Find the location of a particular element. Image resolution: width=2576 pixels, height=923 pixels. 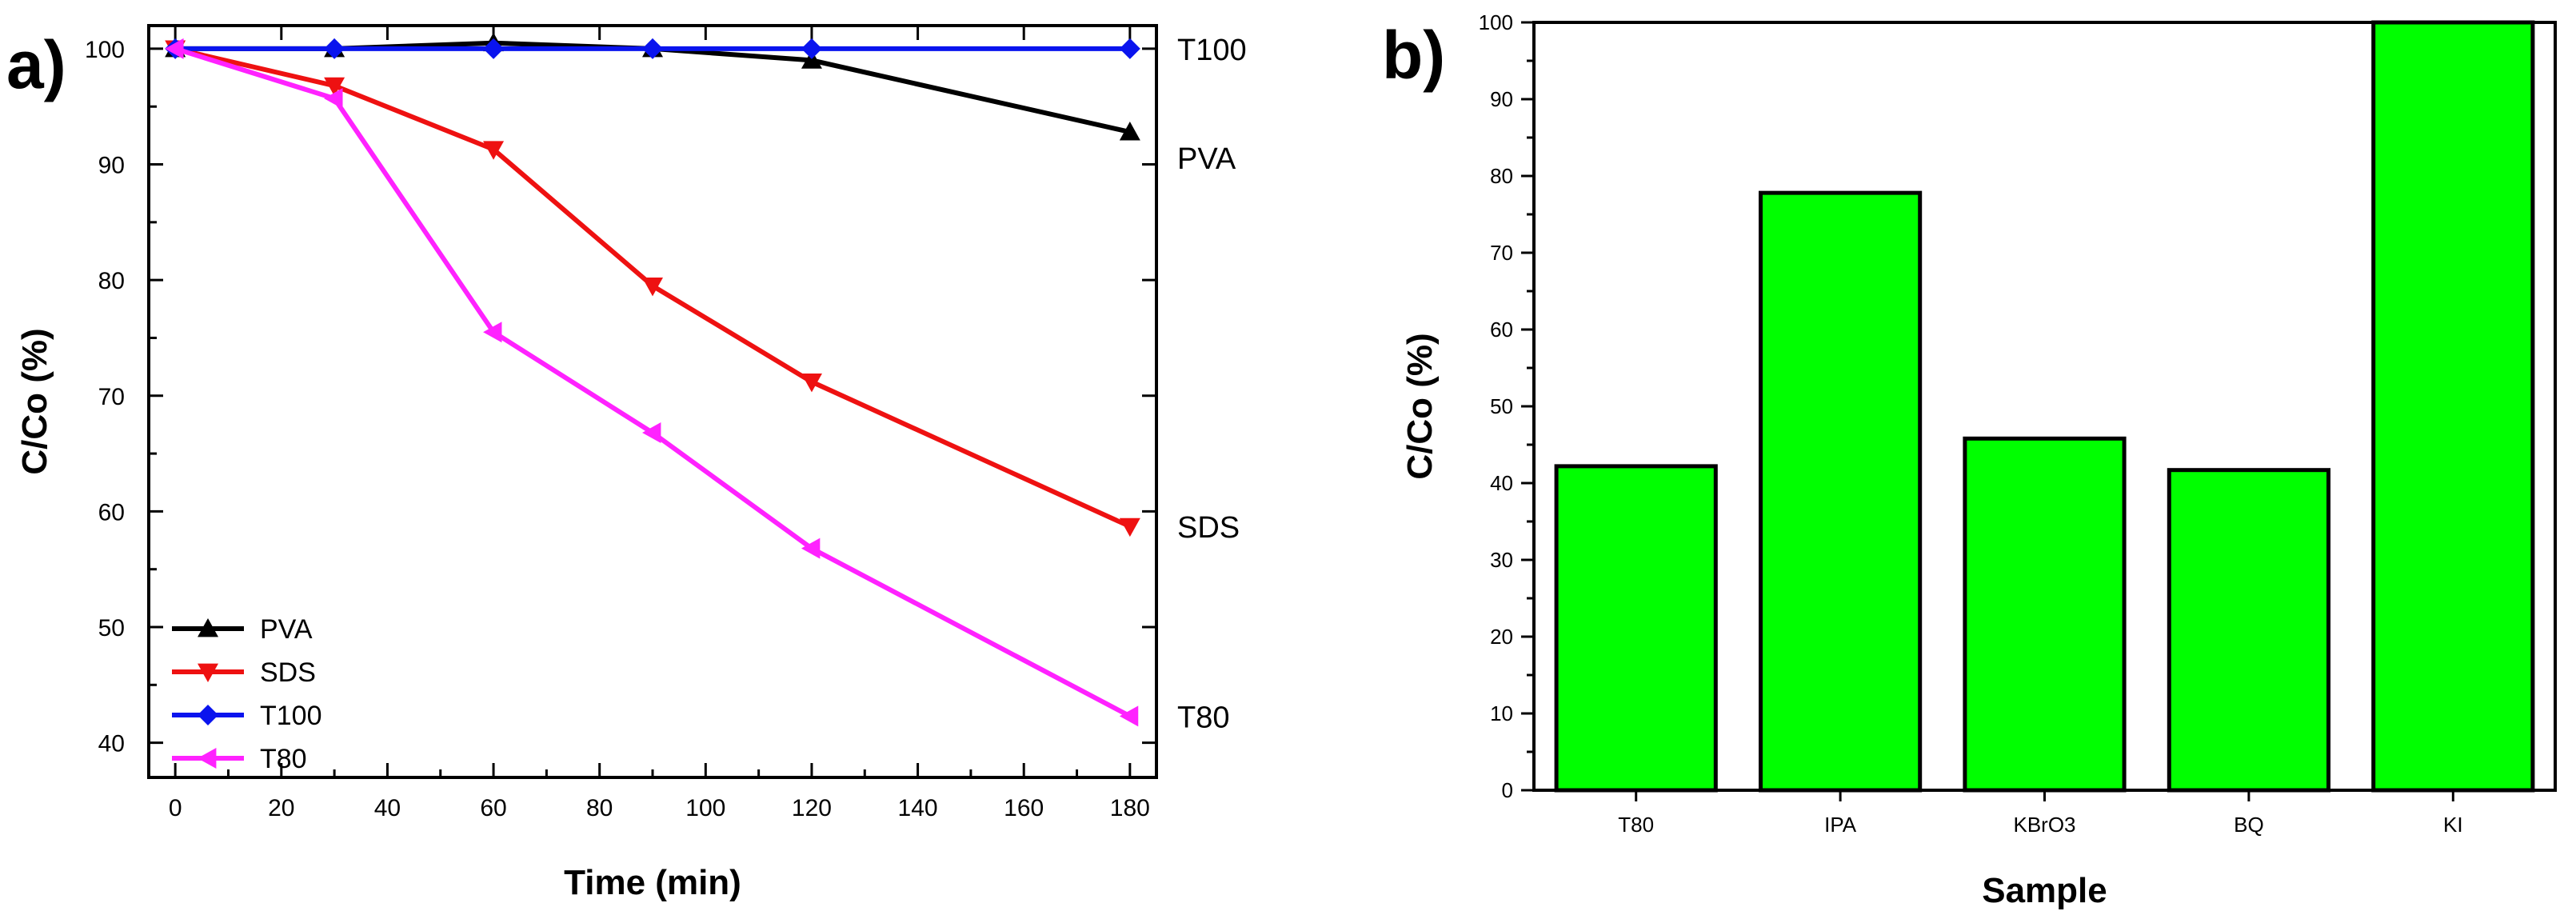

bar-ki is located at coordinates (2453, 406).